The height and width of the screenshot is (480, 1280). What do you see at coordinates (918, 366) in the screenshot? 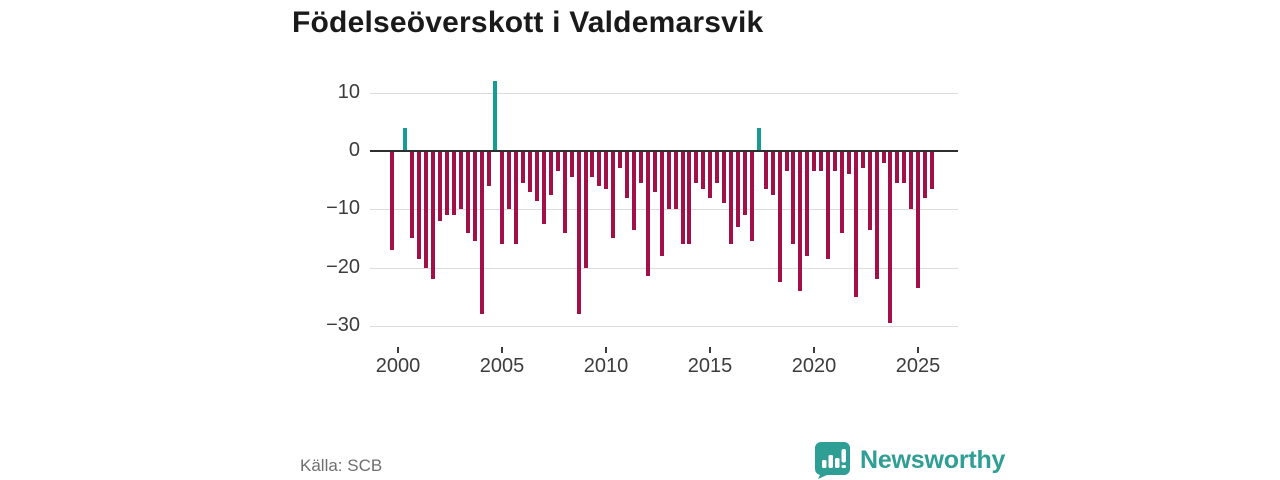
I see `x-tick-label: 2025` at bounding box center [918, 366].